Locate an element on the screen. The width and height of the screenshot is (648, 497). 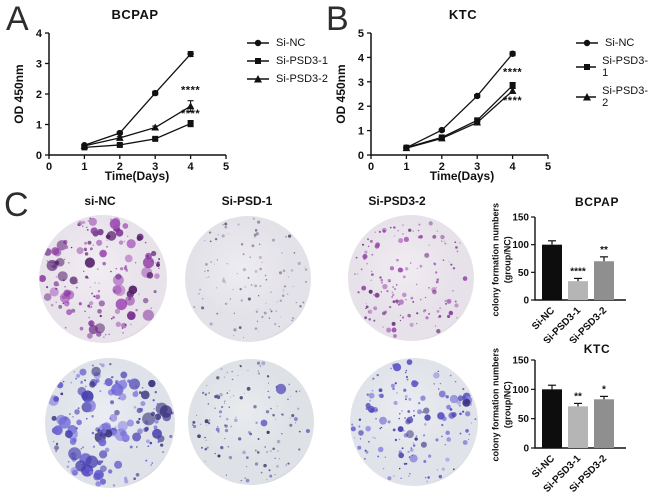
chart-b-legend: Si-NC Si-PSD3-1 Si-PSD3-2 is located at coordinates (611, 73).